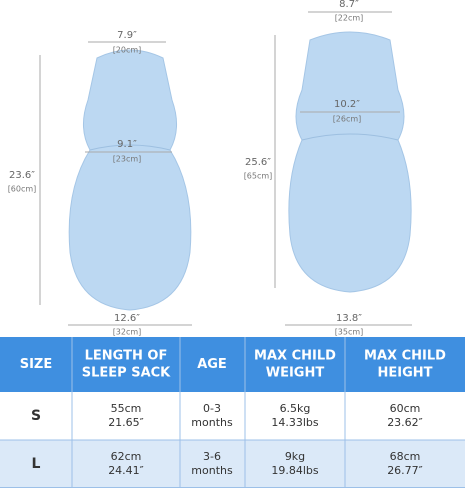 The image size is (465, 488). I want to click on large-sleep-sack, so click(350, 162).